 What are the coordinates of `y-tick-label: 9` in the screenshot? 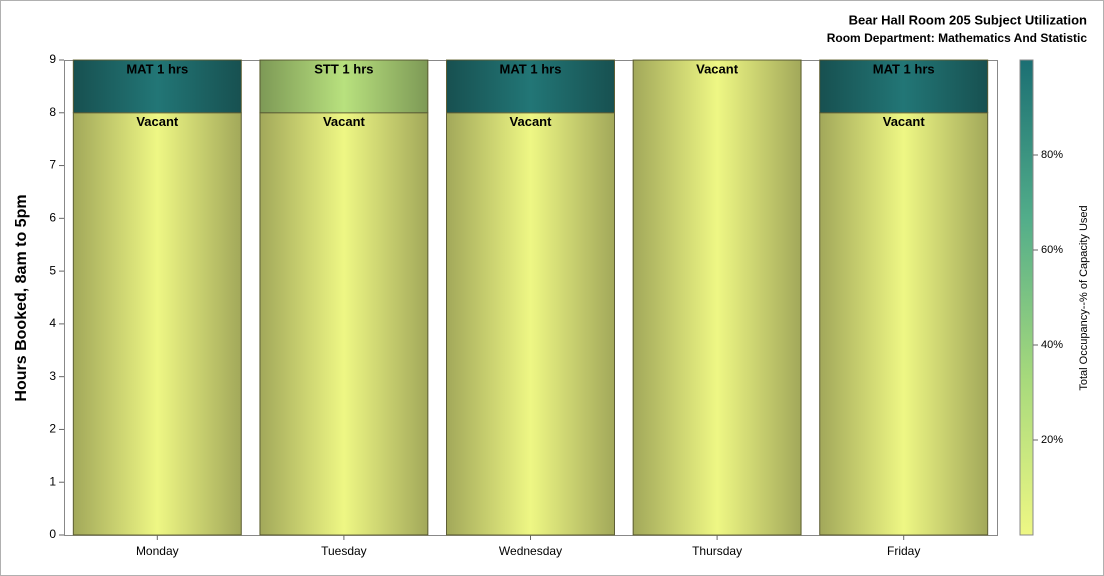 It's located at (52, 59).